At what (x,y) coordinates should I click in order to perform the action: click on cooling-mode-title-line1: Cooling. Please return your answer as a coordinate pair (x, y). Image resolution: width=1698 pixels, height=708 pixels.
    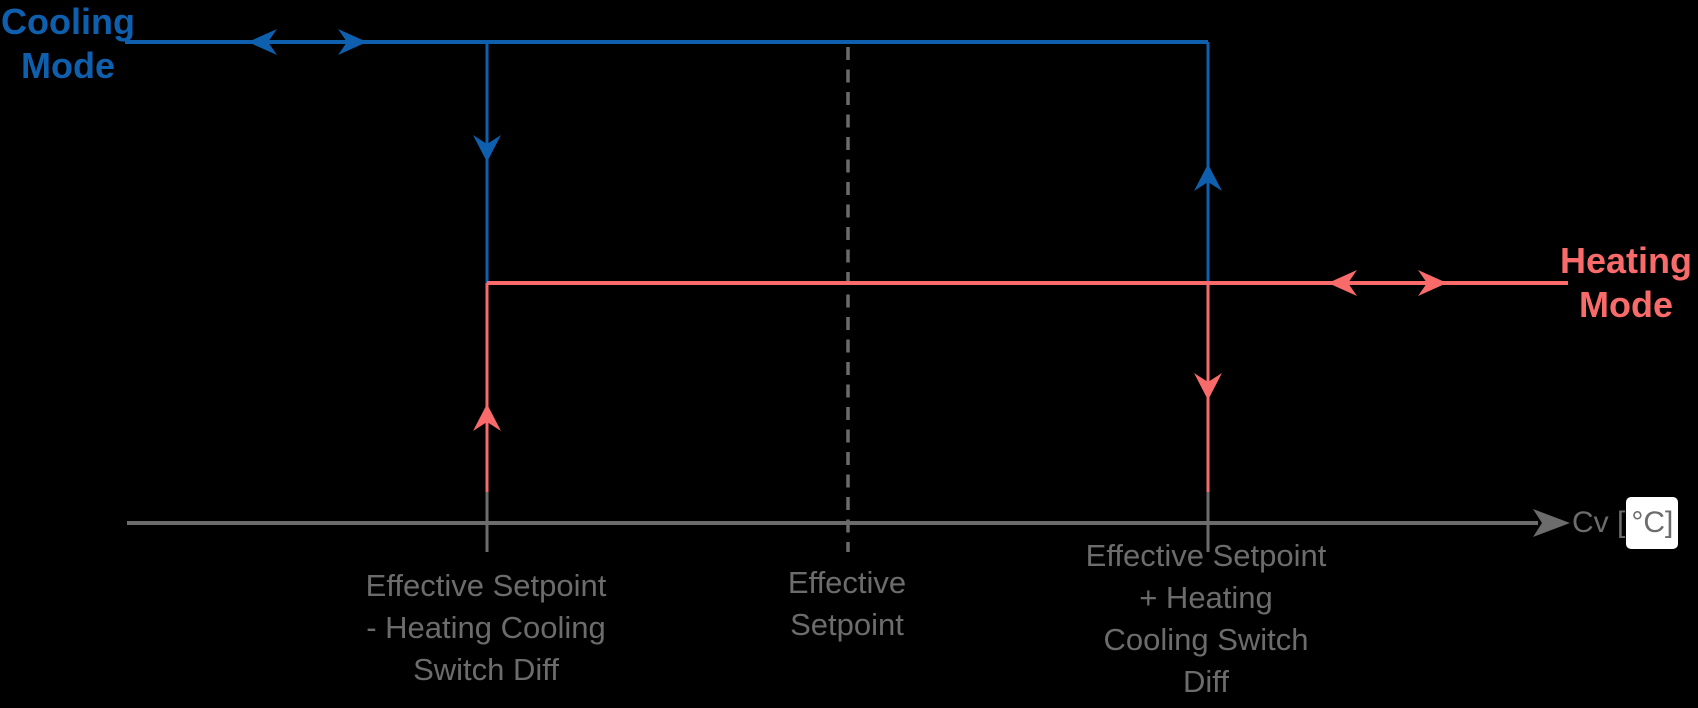
    Looking at the image, I should click on (68, 21).